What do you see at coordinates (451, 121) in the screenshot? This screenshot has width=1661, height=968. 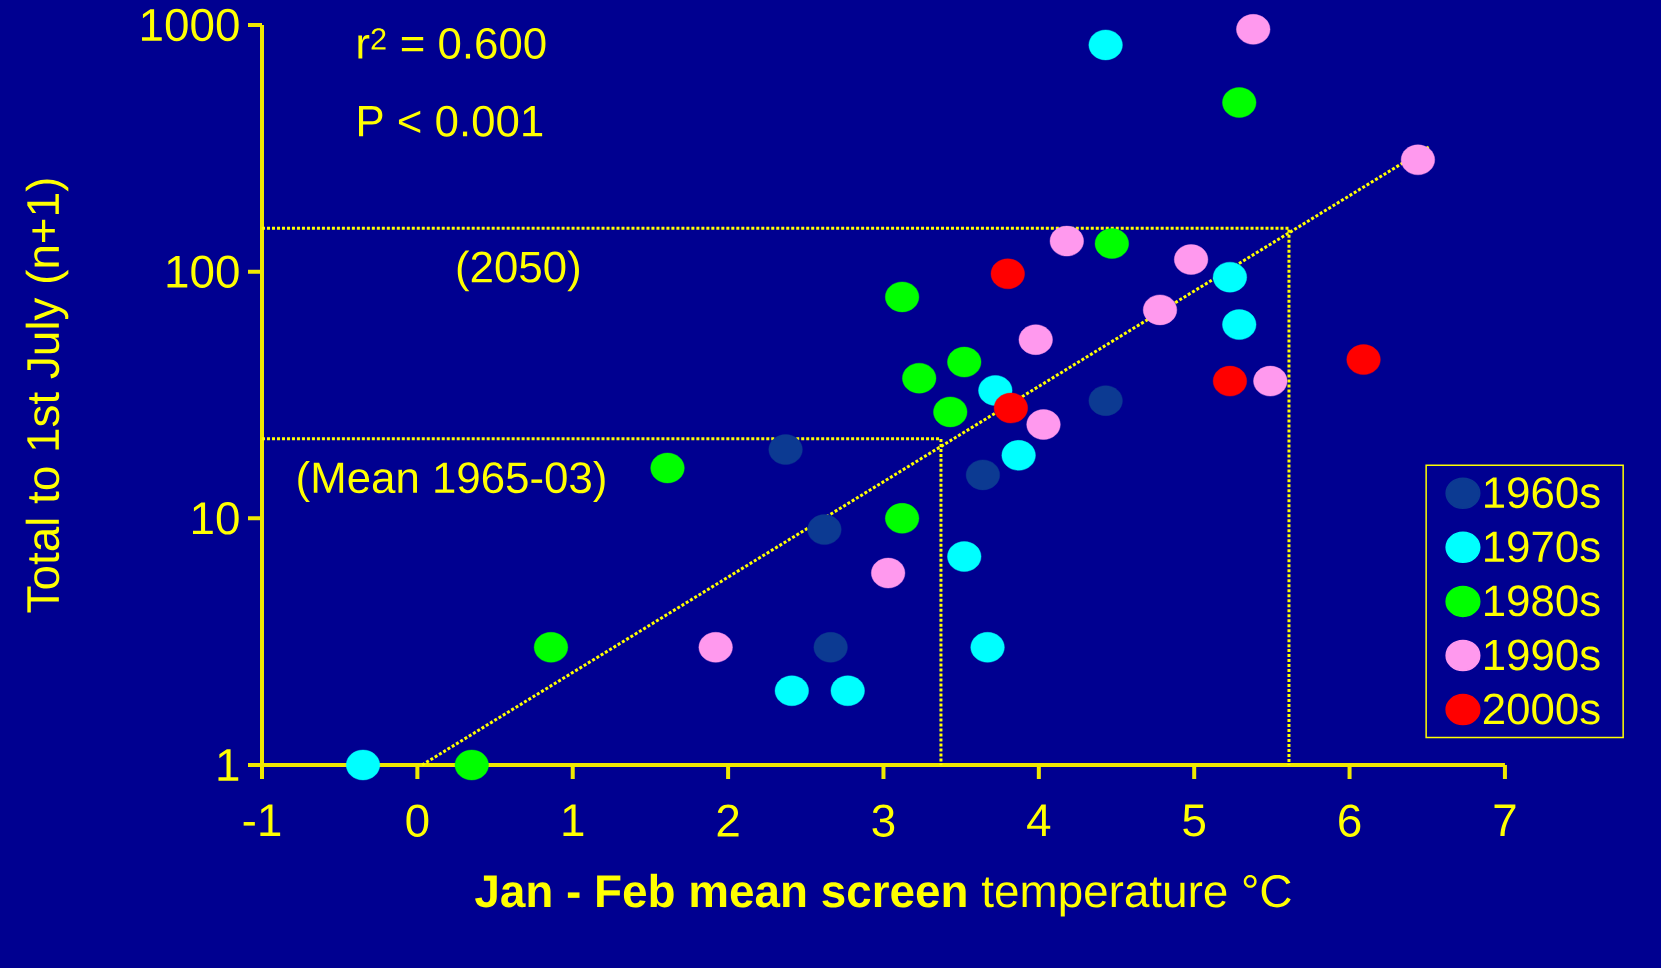 I see `annotation: P < 0.001` at bounding box center [451, 121].